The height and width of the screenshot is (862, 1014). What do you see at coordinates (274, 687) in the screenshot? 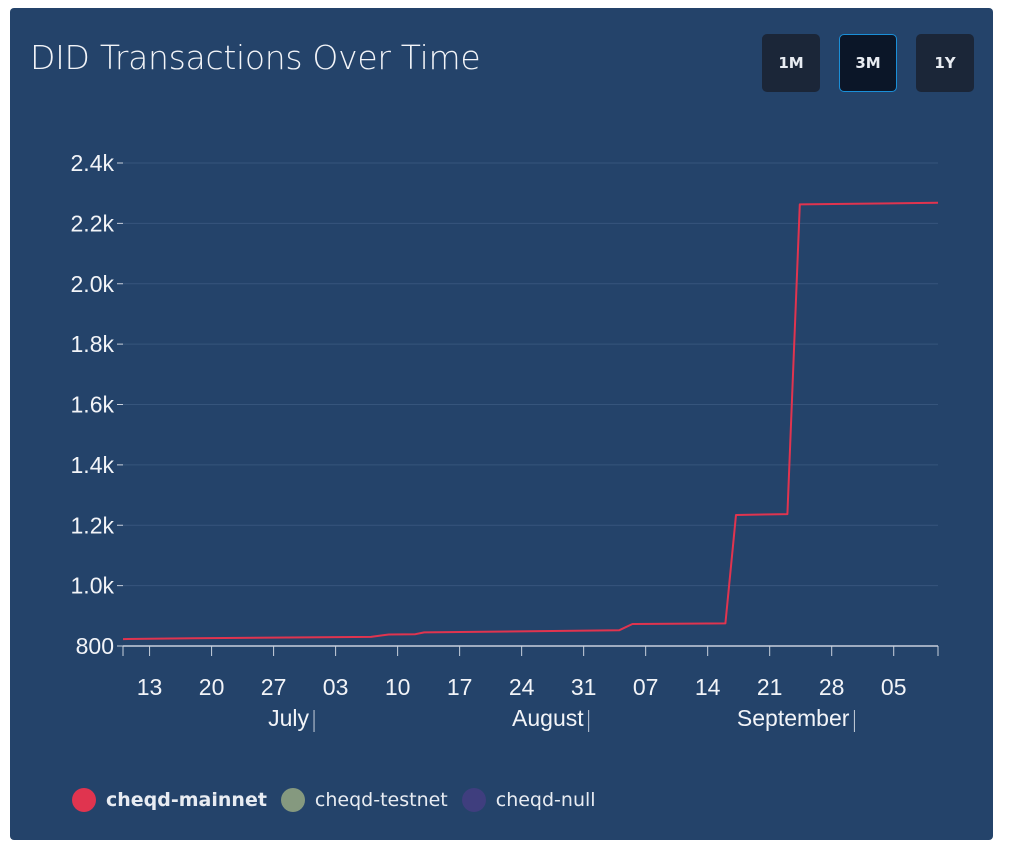
I see `x-tick-label: 27` at bounding box center [274, 687].